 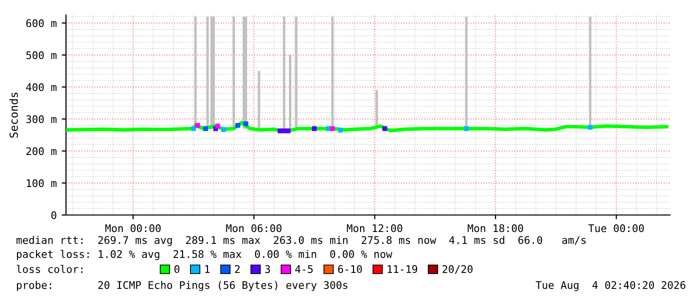 I want to click on legend-label: 1, so click(x=207, y=269).